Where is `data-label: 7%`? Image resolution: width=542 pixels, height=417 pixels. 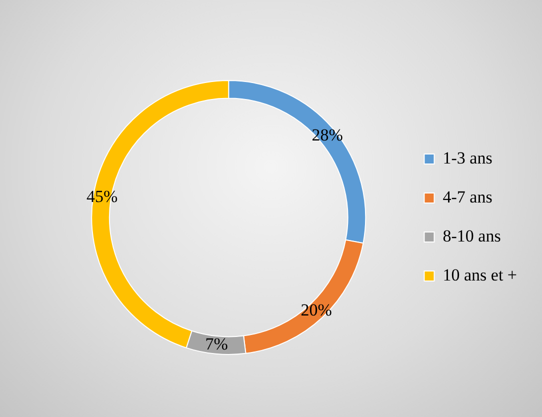
data-label: 7% is located at coordinates (216, 344).